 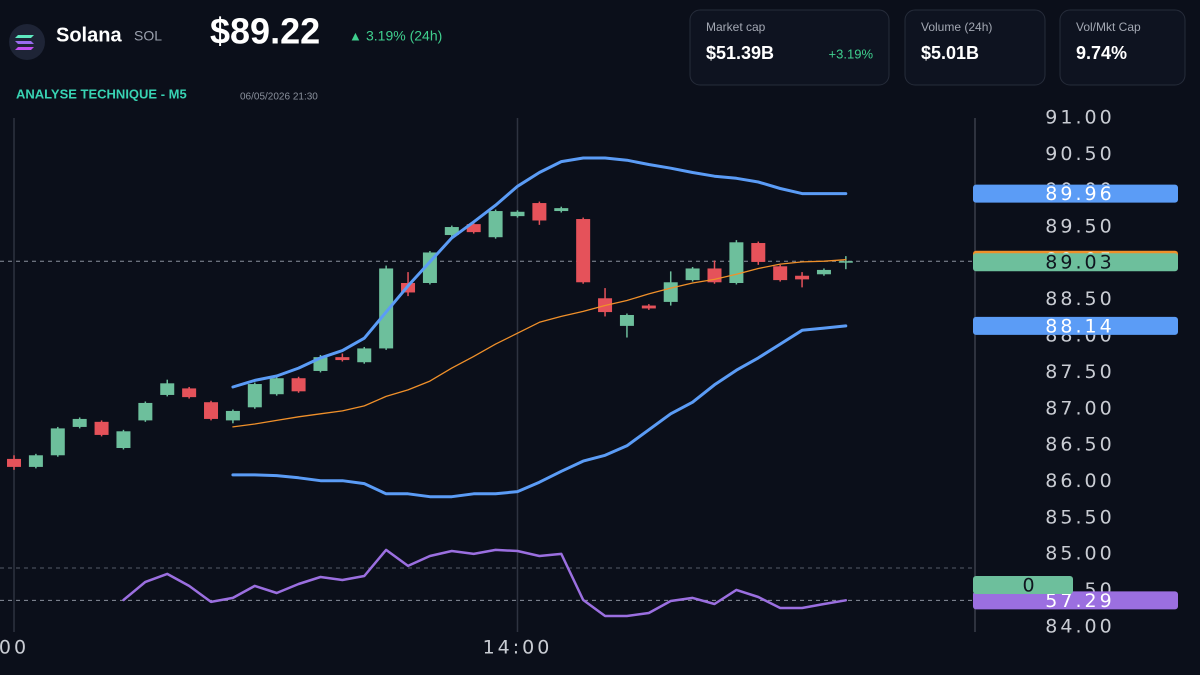 What do you see at coordinates (355, 35) in the screenshot?
I see `change-arrow: ▲` at bounding box center [355, 35].